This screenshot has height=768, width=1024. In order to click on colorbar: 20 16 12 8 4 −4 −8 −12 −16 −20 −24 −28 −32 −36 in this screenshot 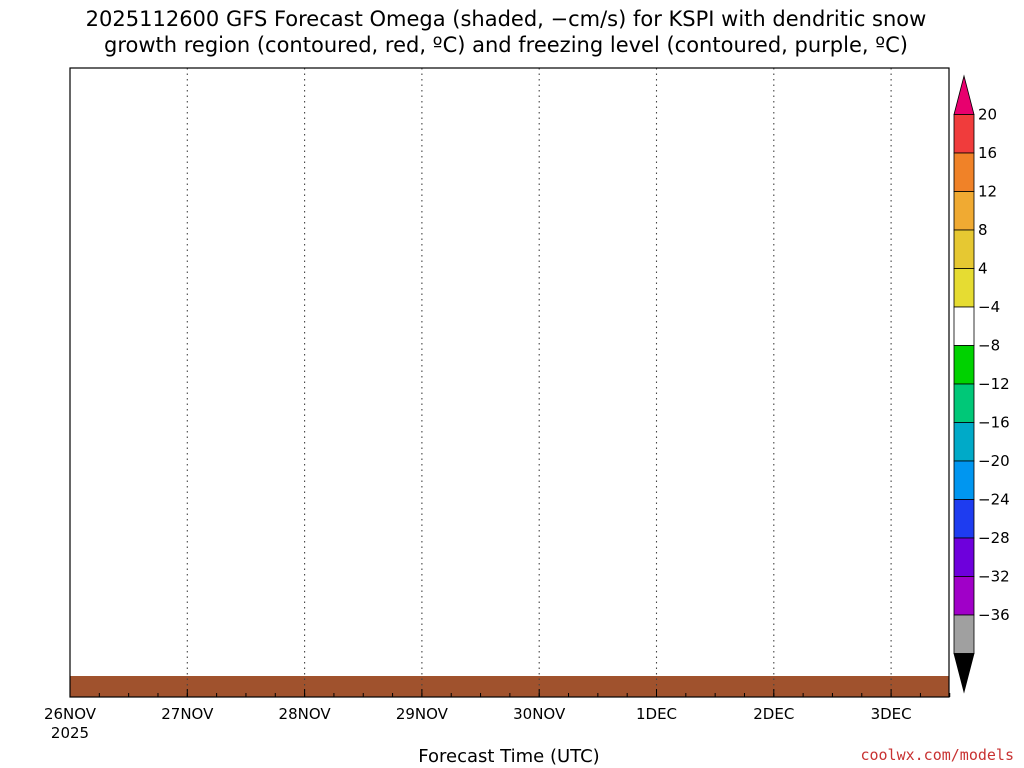, I will do `click(981, 384)`.